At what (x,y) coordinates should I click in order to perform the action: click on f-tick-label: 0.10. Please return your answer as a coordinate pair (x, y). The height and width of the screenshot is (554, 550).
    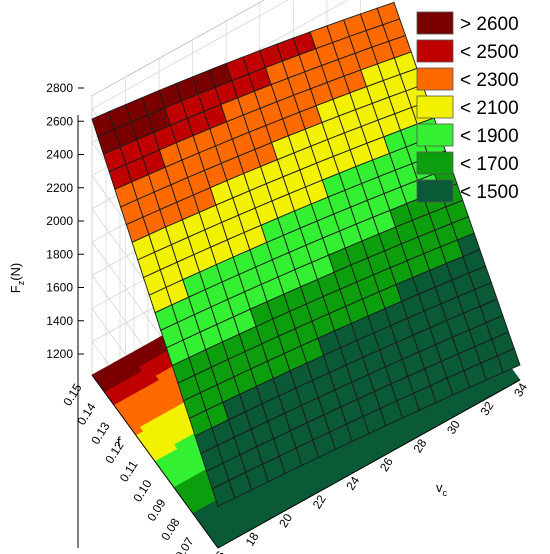
    Looking at the image, I should click on (142, 491).